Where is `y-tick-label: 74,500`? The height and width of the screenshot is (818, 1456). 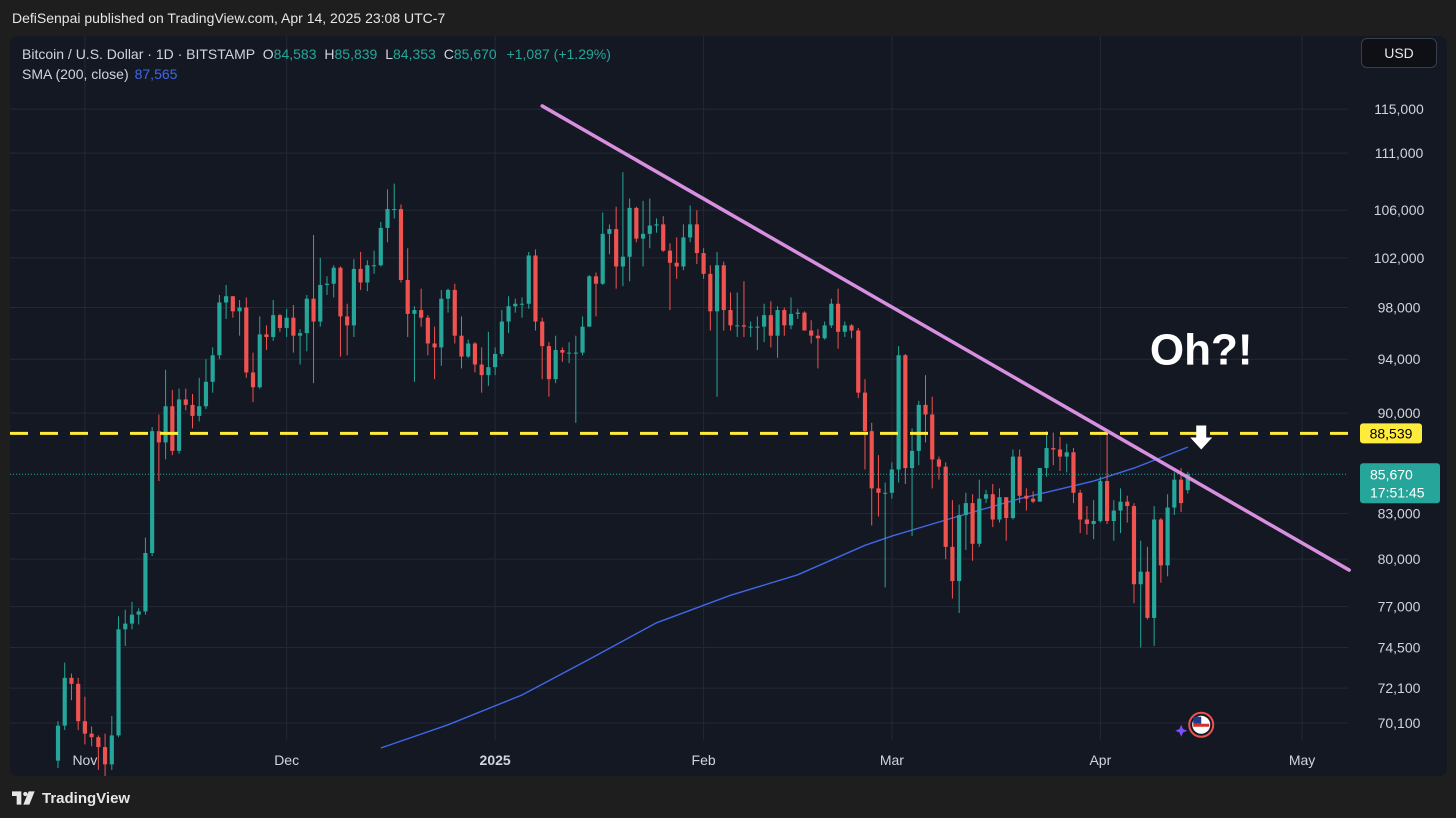
y-tick-label: 74,500 is located at coordinates (1399, 647).